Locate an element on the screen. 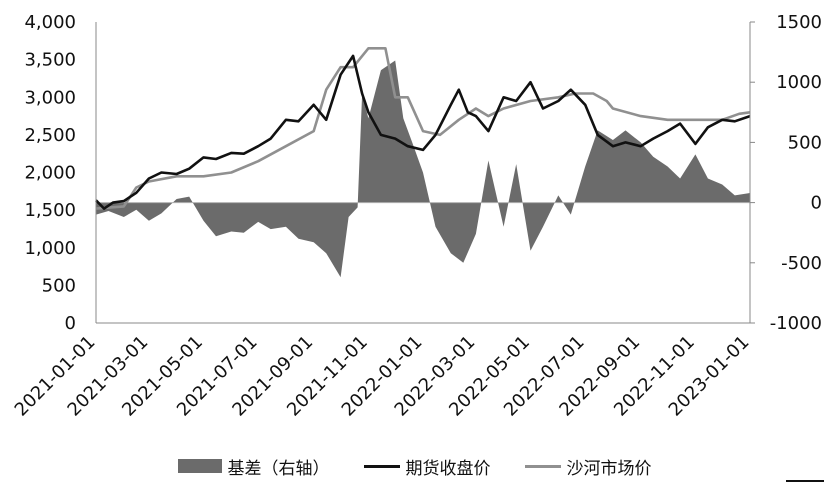 The height and width of the screenshot is (487, 829). left-tick-label: 3,000 is located at coordinates (50, 97).